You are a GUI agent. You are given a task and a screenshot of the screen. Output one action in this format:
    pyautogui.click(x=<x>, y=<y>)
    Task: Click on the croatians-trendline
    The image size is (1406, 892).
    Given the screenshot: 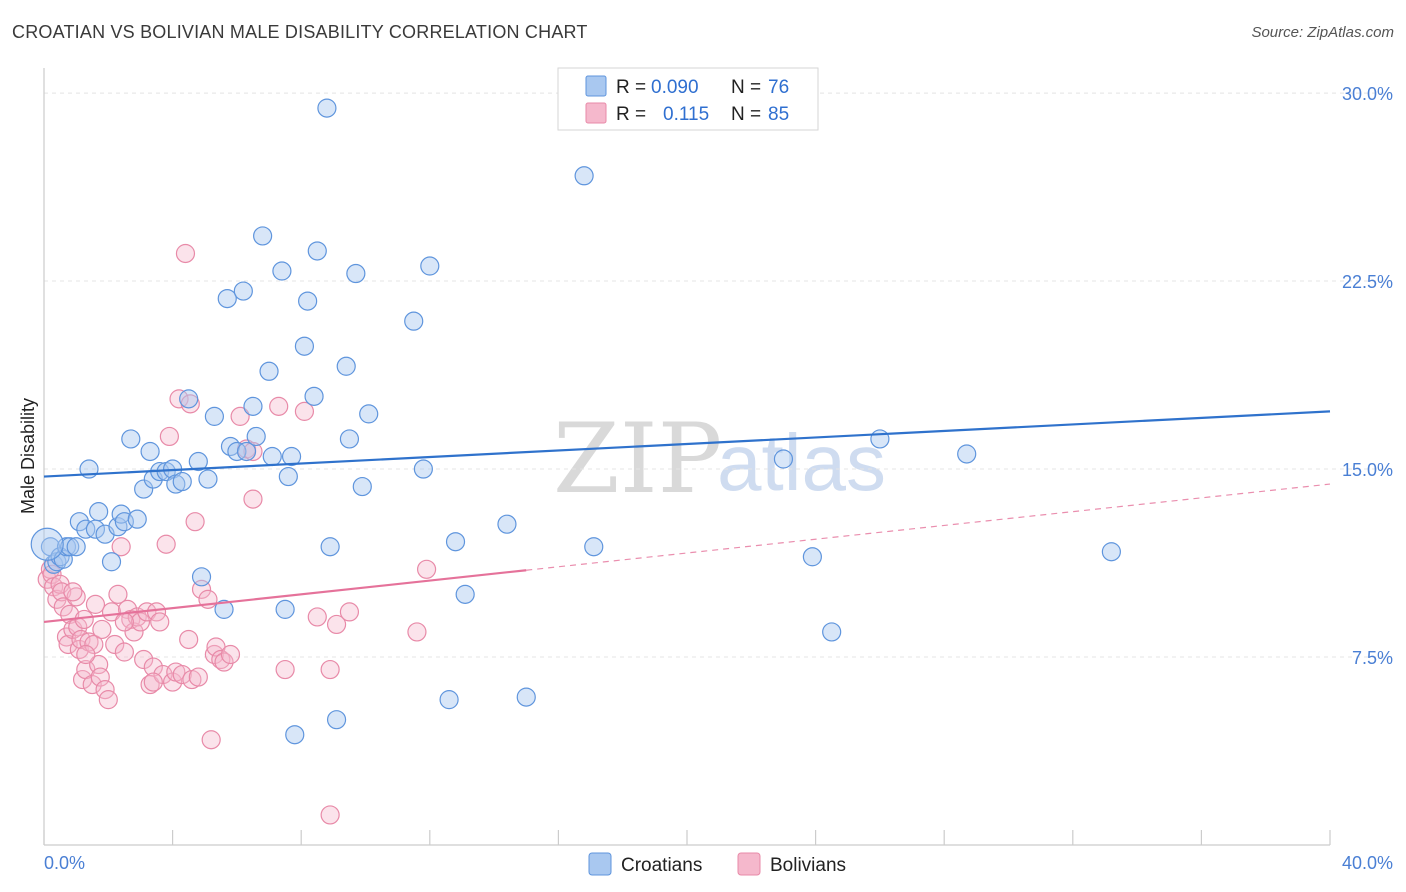 What is the action you would take?
    pyautogui.click(x=687, y=444)
    